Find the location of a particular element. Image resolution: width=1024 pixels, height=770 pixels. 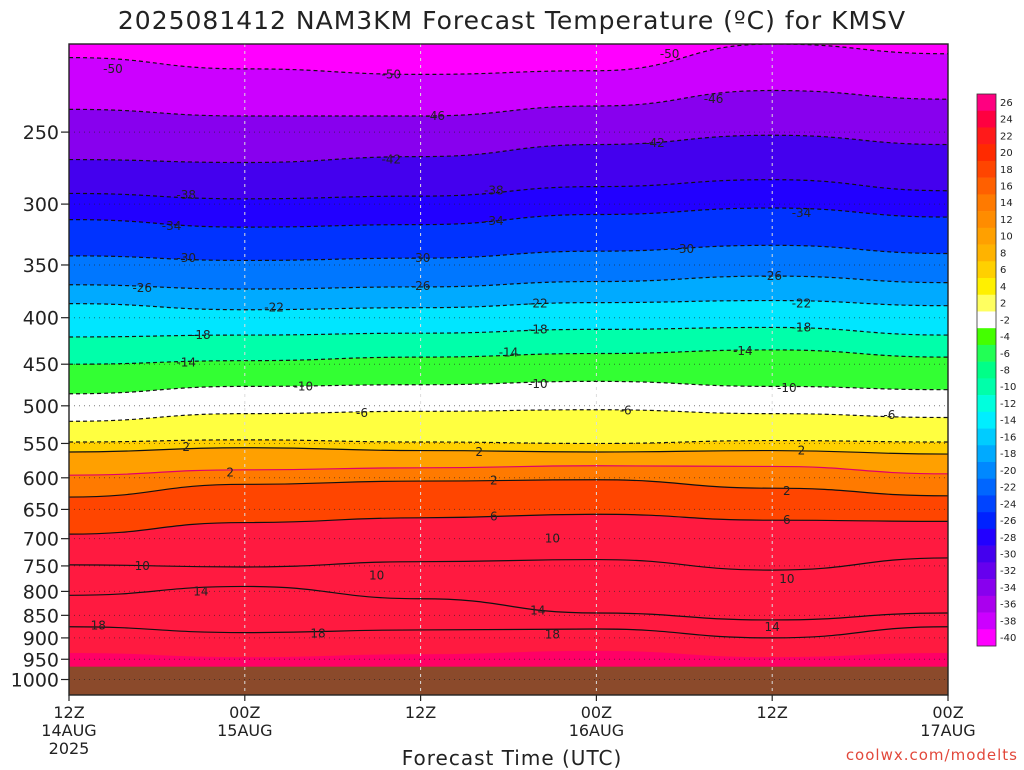

contour-label: 10 is located at coordinates (786, 579).